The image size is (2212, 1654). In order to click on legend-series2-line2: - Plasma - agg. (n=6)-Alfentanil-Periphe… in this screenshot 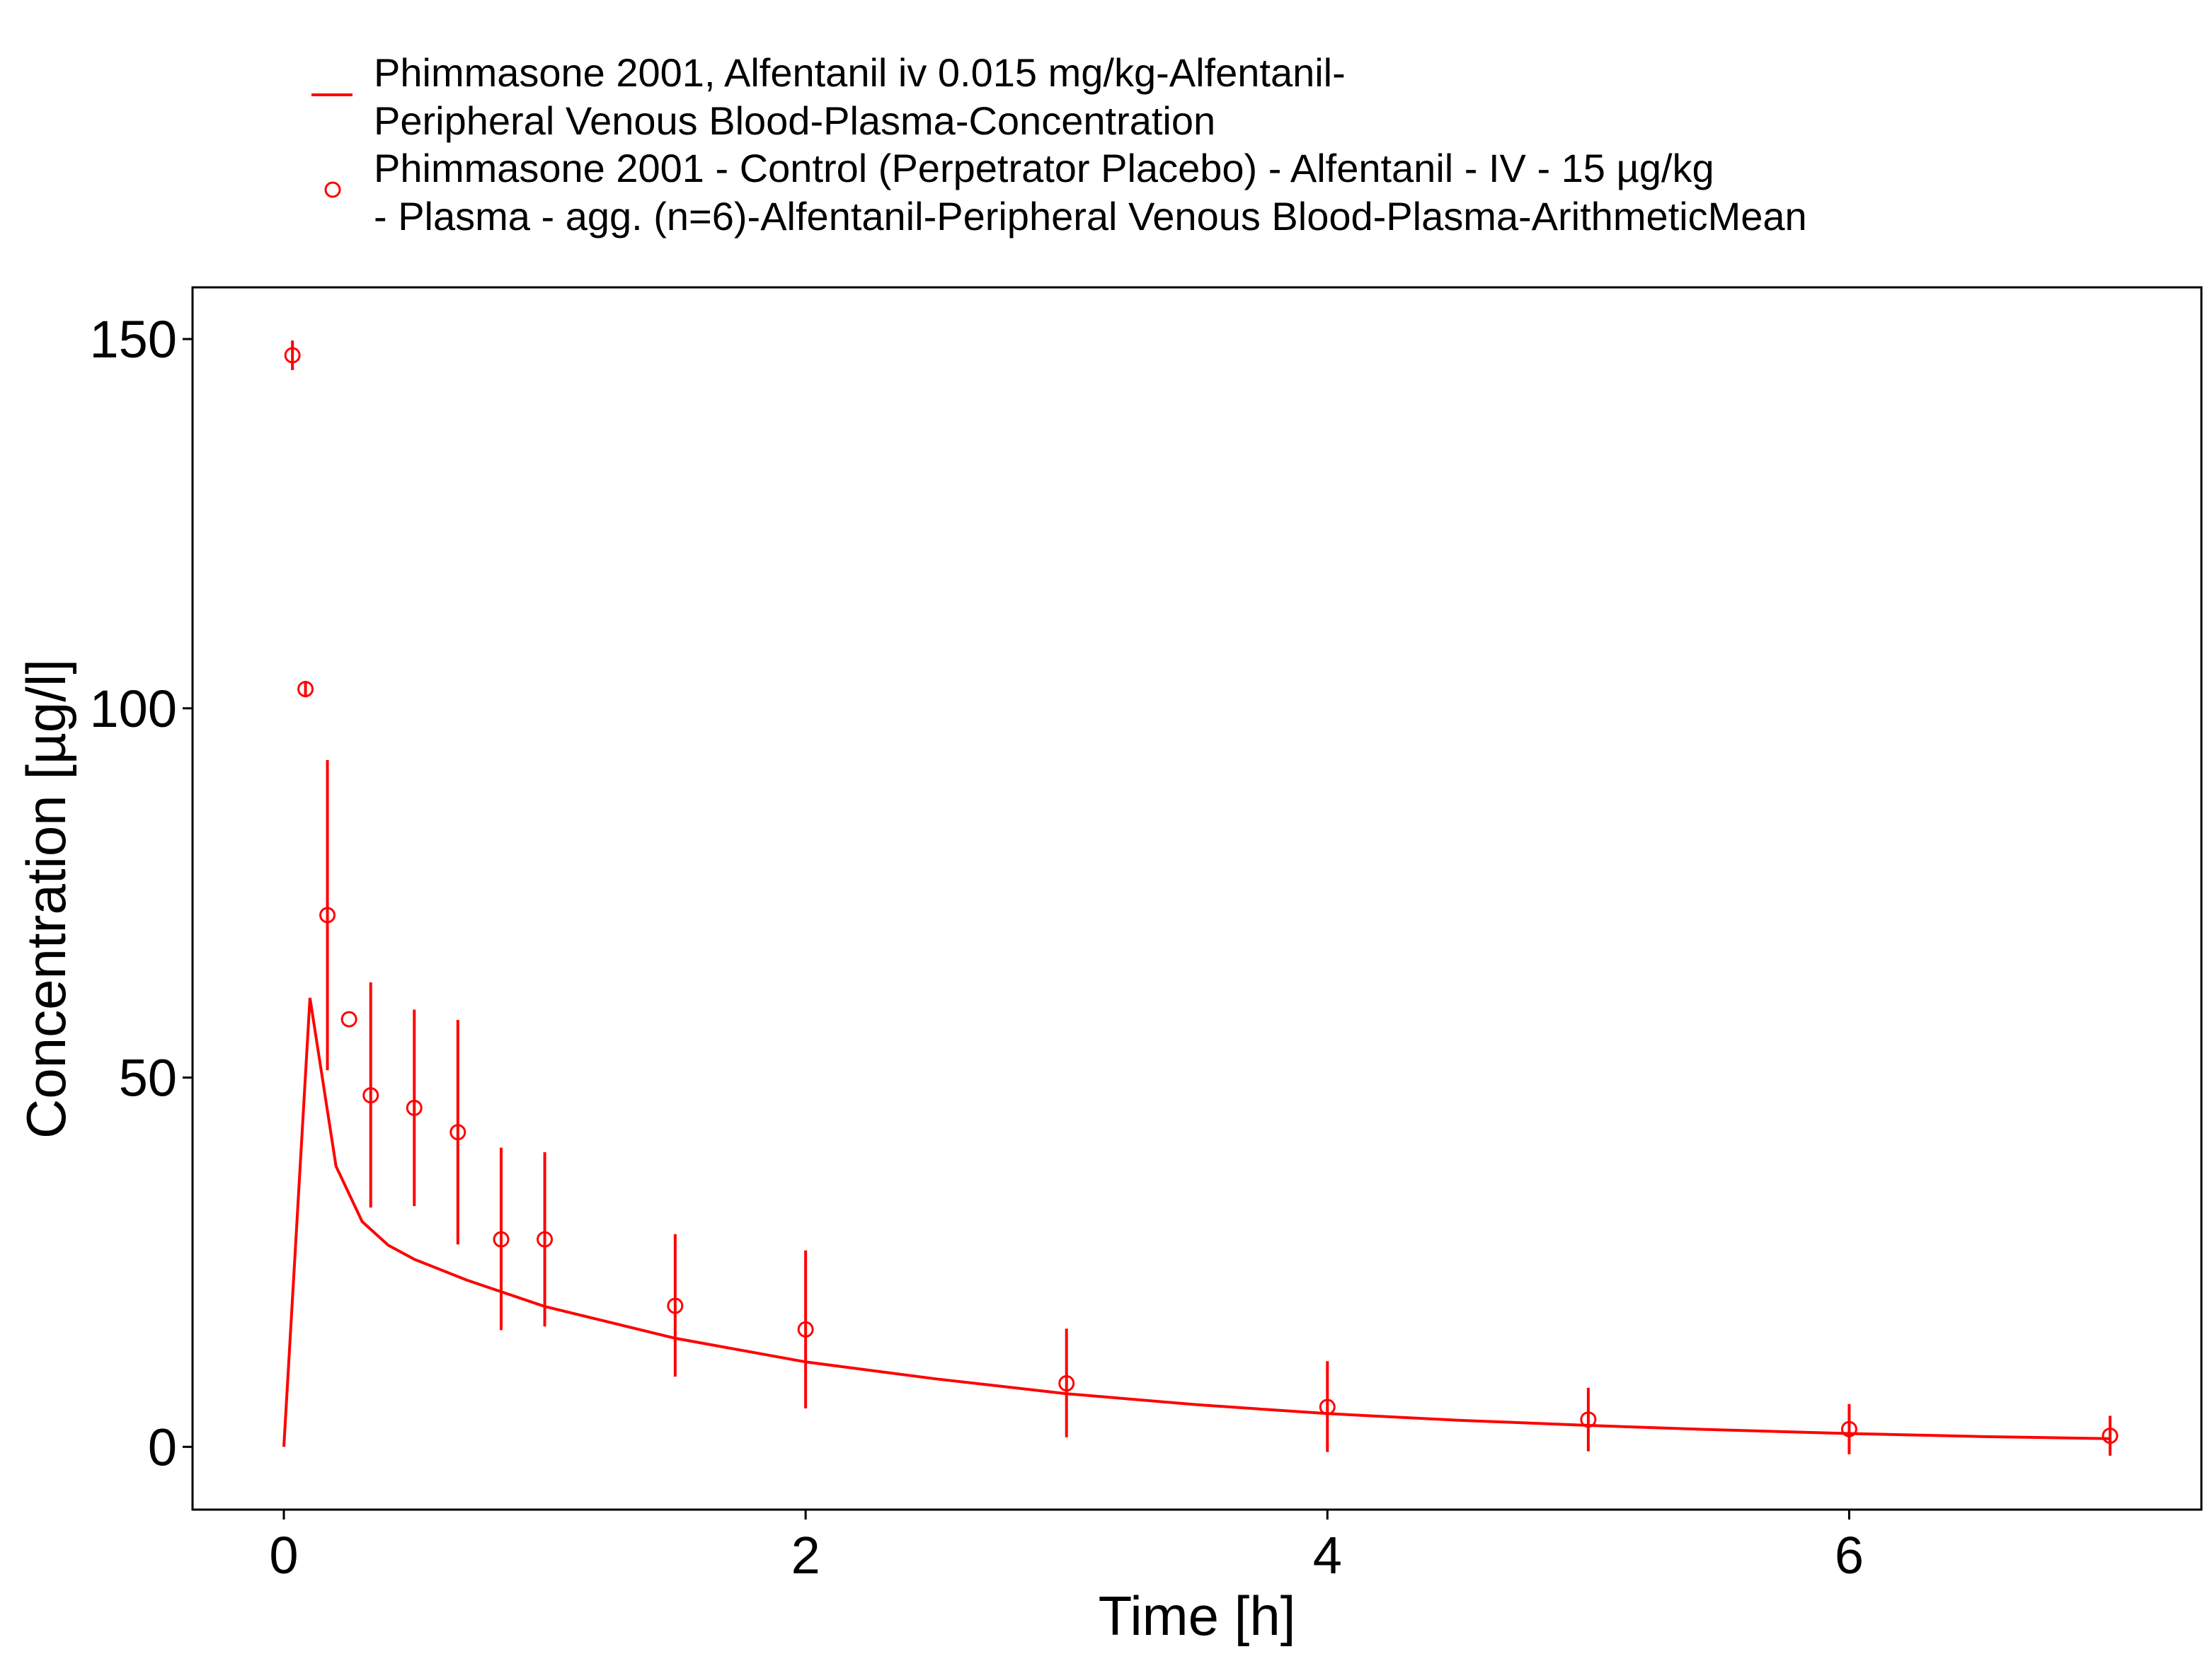, I will do `click(1090, 216)`.